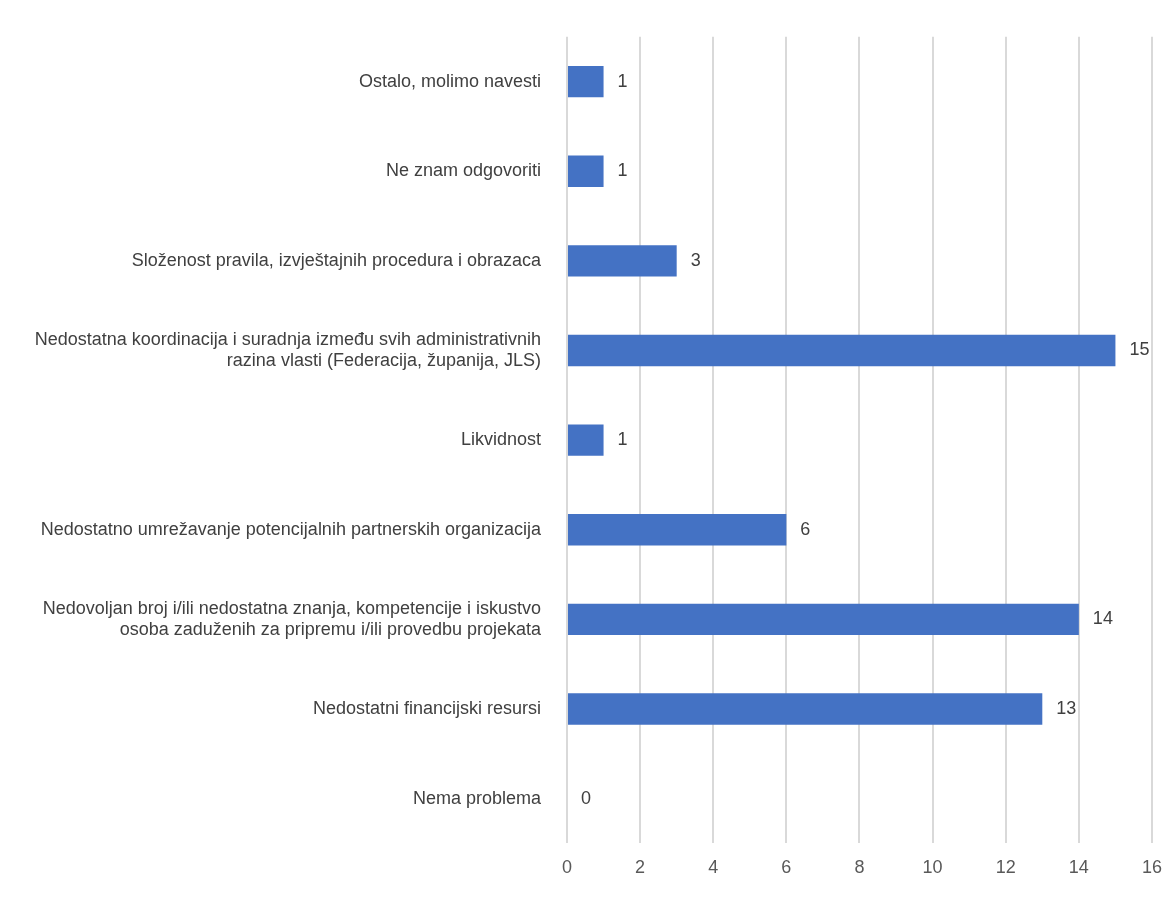  I want to click on y-tick-label: Nedostatna koordinacija i suradnja između svih administrativnih razina vlasti (Federacija, županija, JLS), so click(287, 349).